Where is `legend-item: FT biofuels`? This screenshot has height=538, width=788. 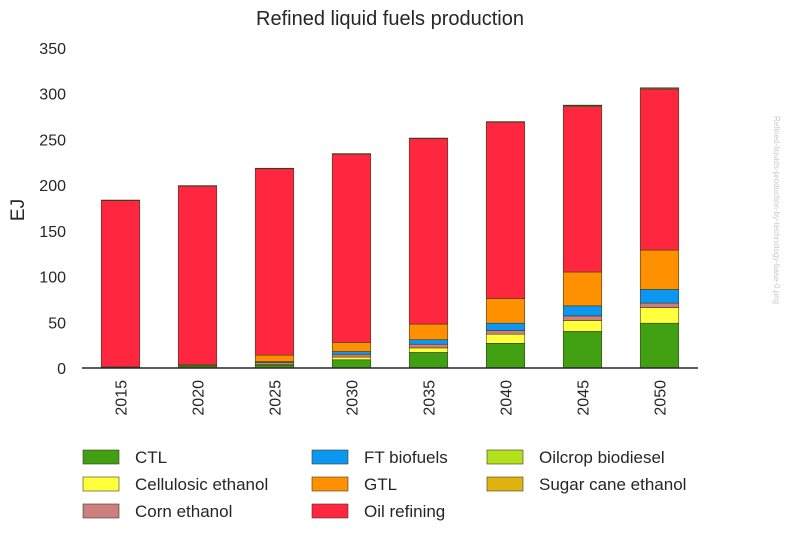 legend-item: FT biofuels is located at coordinates (379, 457).